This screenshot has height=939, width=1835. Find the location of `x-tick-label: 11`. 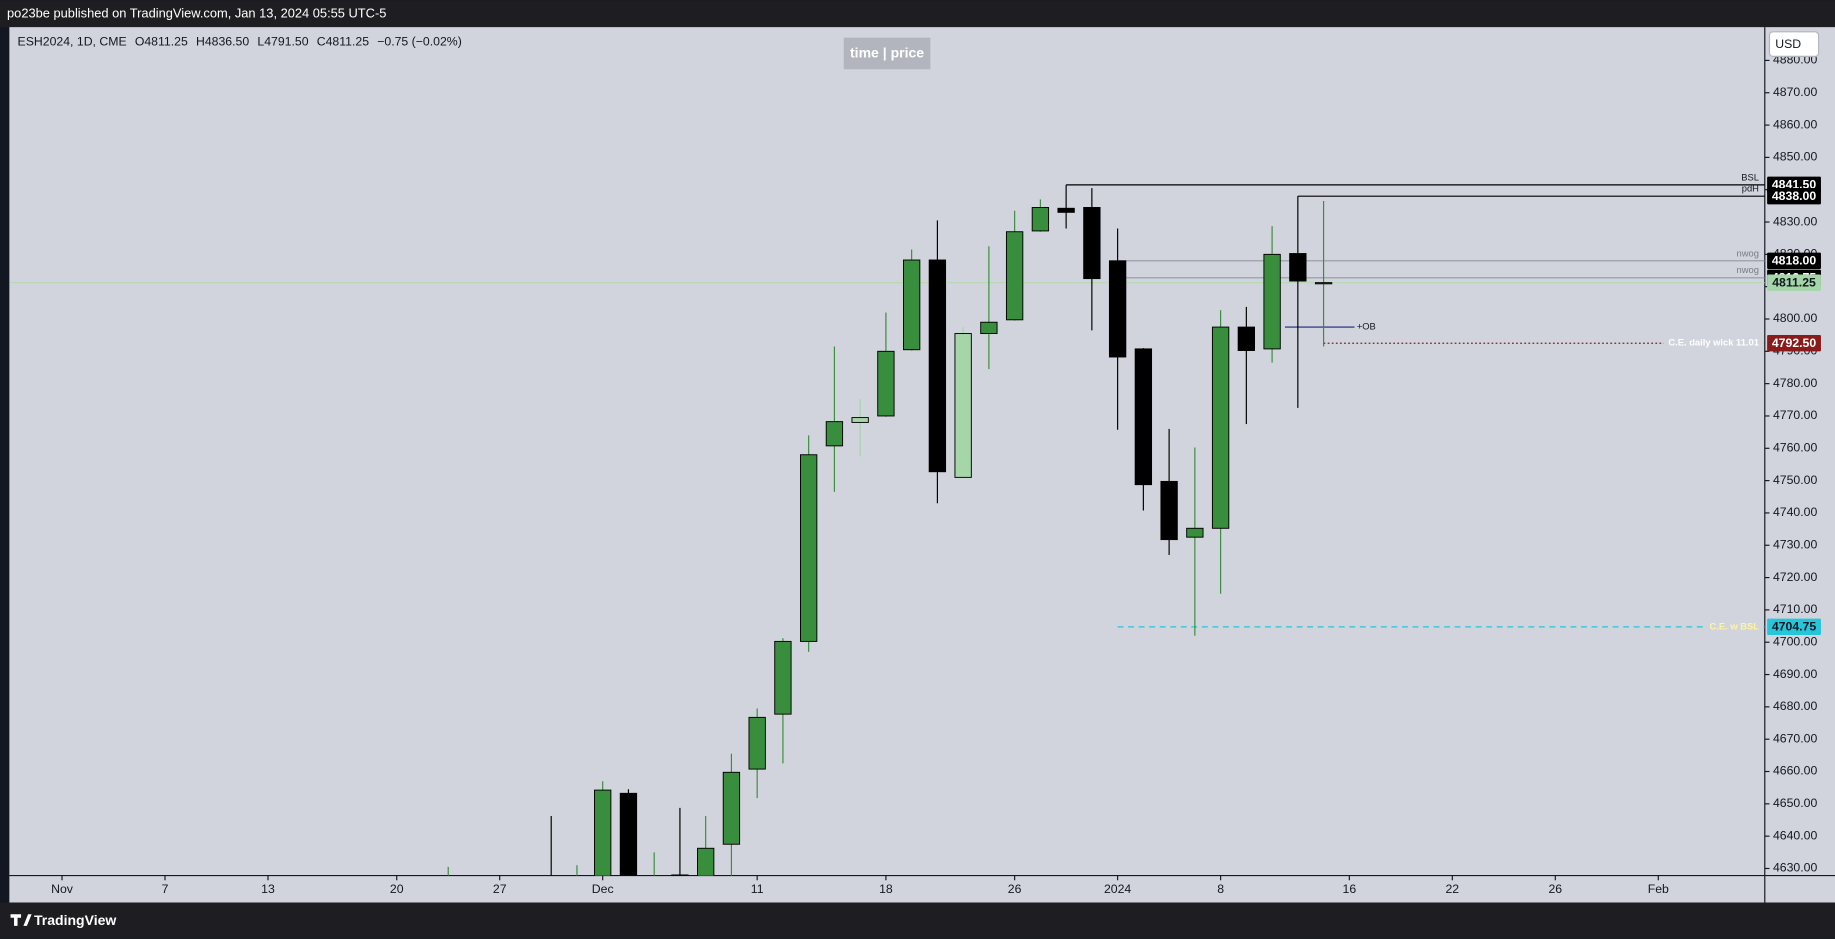

x-tick-label: 11 is located at coordinates (757, 889).